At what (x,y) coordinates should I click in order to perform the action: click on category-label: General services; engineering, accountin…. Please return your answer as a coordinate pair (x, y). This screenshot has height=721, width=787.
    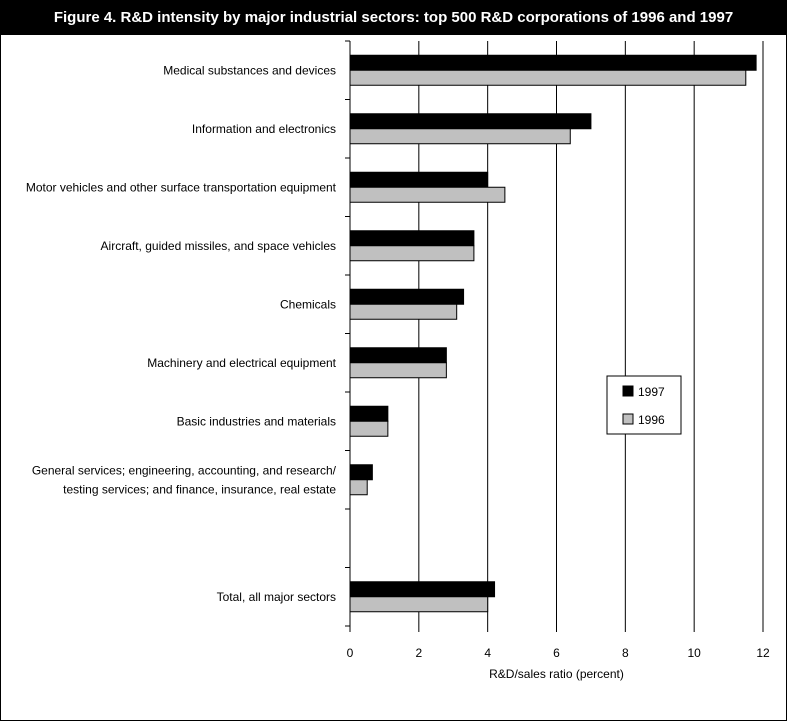
    Looking at the image, I should click on (184, 470).